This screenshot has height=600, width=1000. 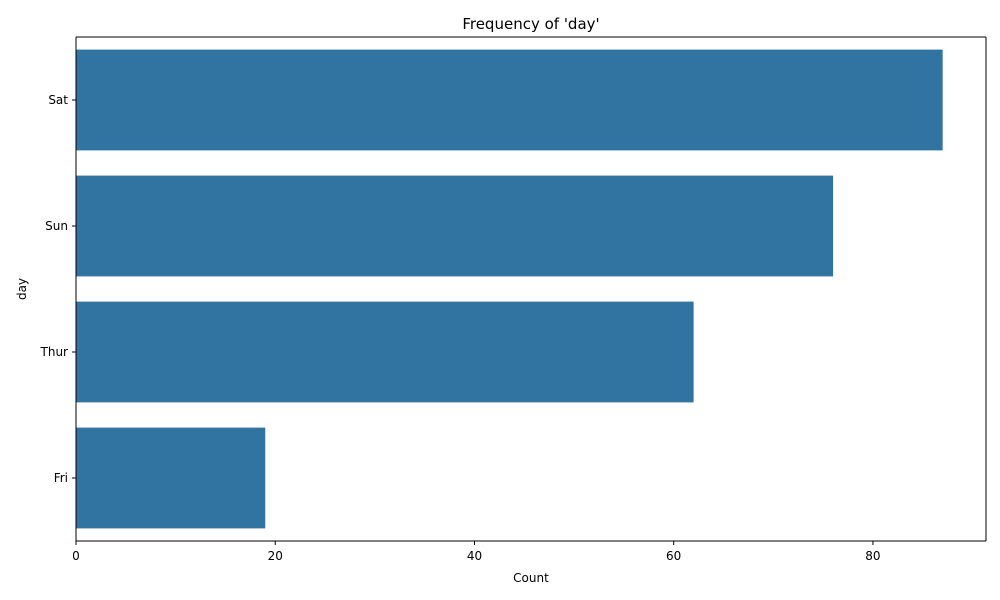 I want to click on x-tick-label: 80, so click(x=872, y=556).